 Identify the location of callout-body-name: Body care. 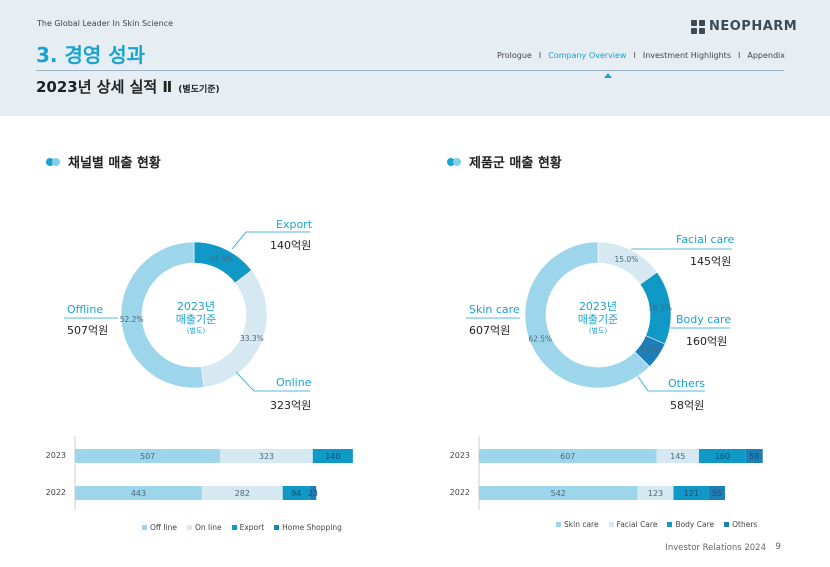
(704, 319).